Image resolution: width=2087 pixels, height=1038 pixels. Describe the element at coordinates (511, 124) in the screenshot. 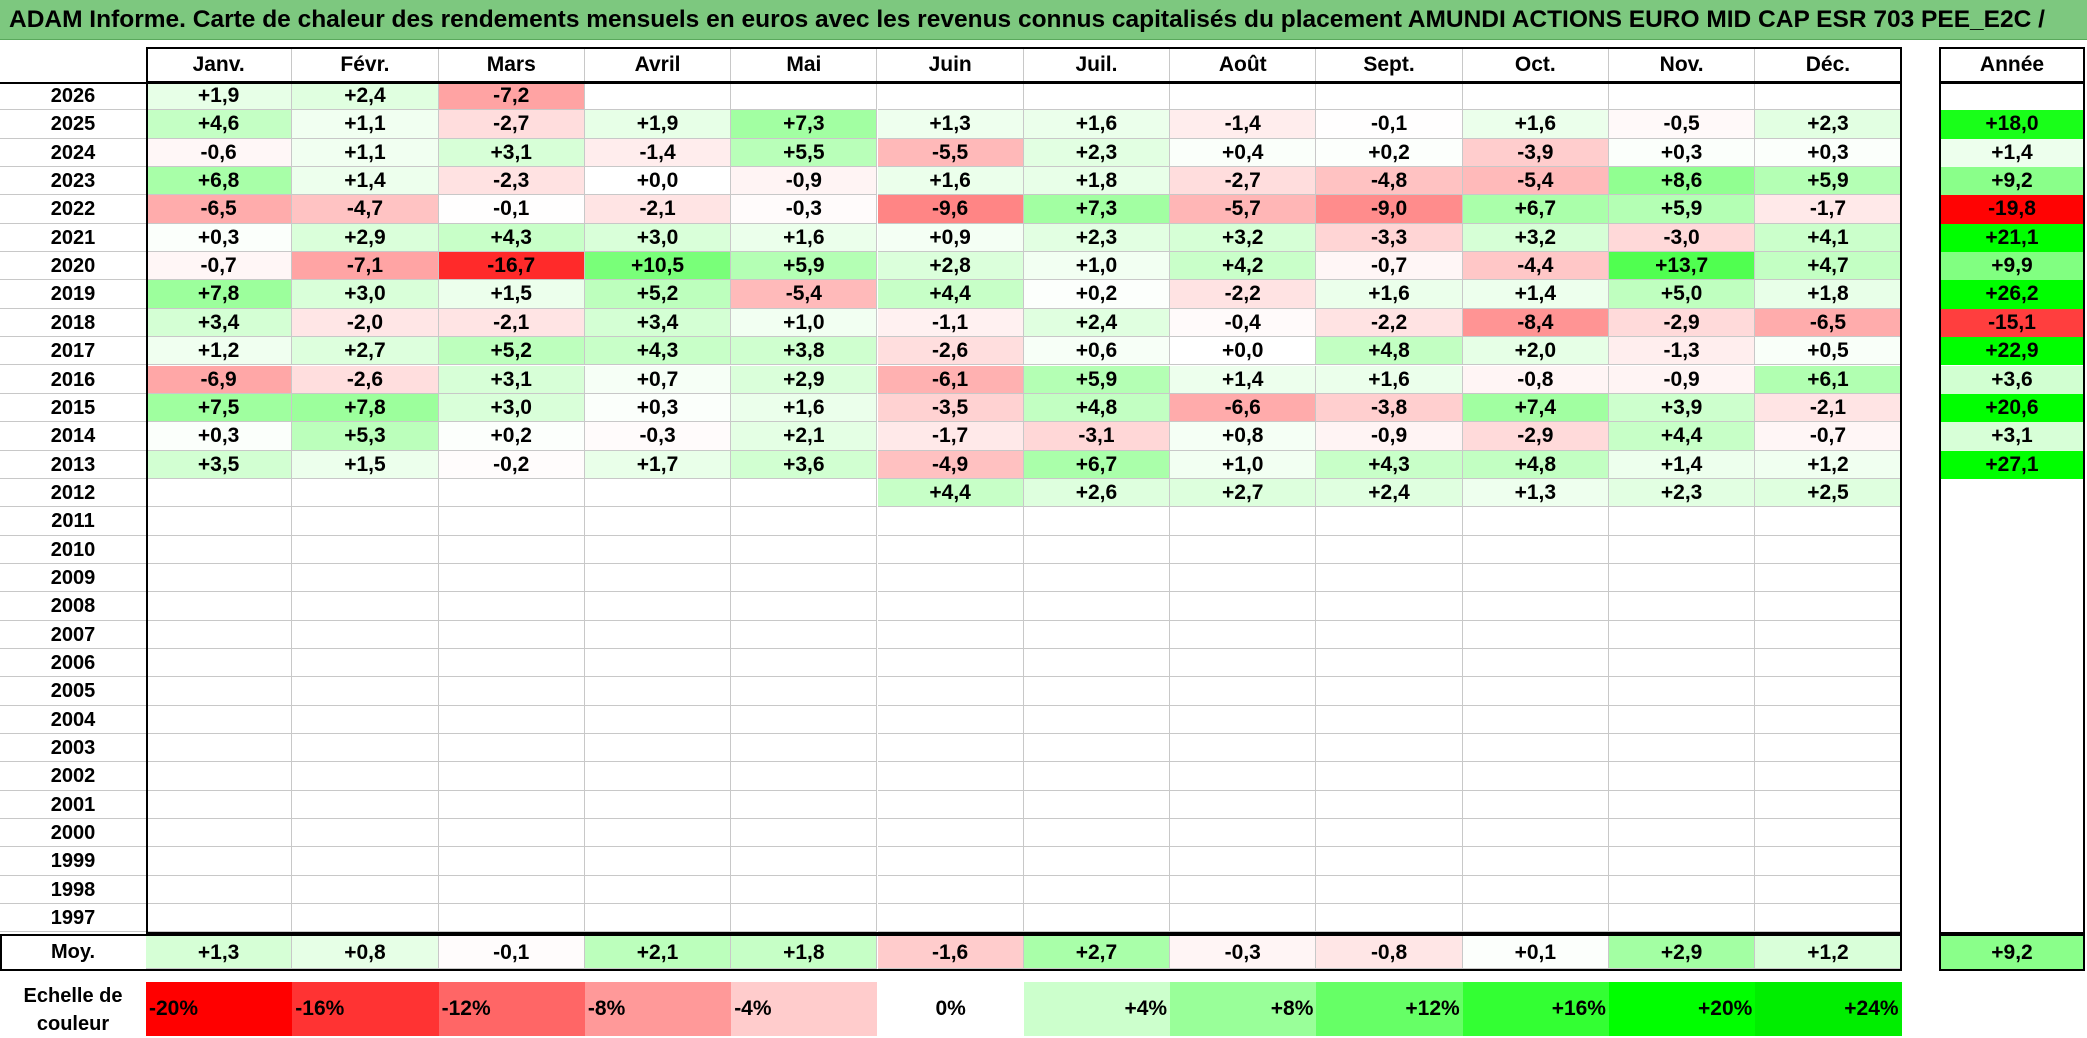

I see `heatmap-cell: -2,7` at that location.